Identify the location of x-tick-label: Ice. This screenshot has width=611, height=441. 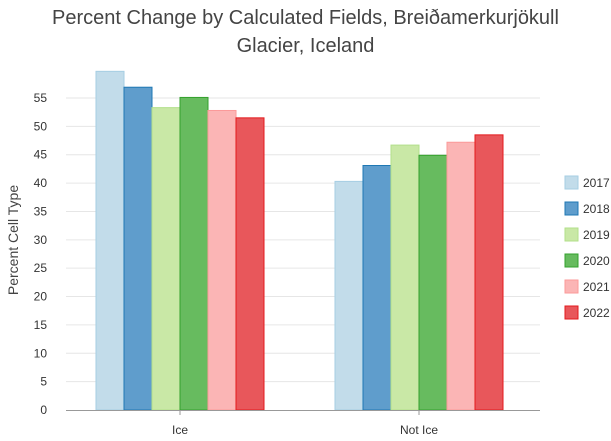
(180, 430).